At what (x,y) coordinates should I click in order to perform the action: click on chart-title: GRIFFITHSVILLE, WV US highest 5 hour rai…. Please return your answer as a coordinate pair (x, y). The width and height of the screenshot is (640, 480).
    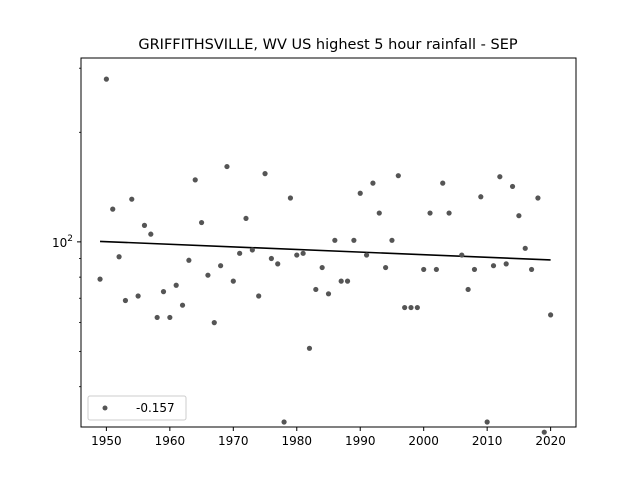
    Looking at the image, I should click on (328, 45).